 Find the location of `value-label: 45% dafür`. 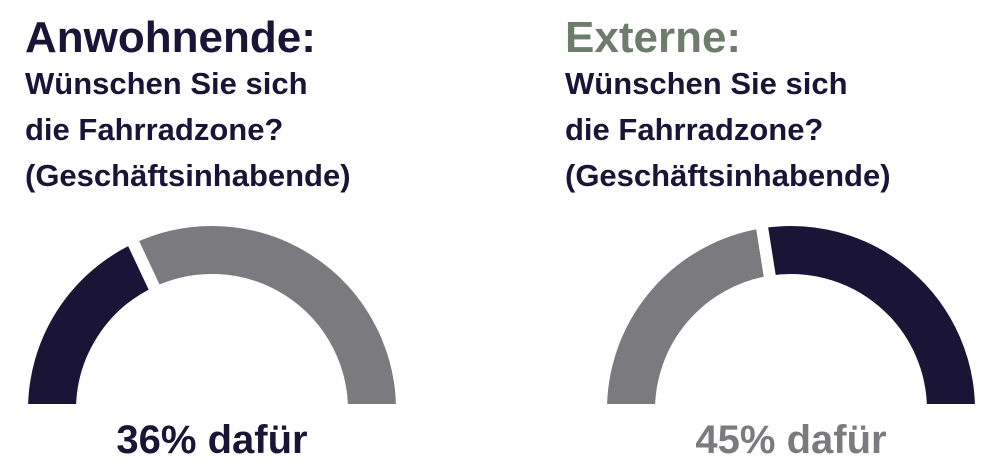

value-label: 45% dafür is located at coordinates (790, 440).